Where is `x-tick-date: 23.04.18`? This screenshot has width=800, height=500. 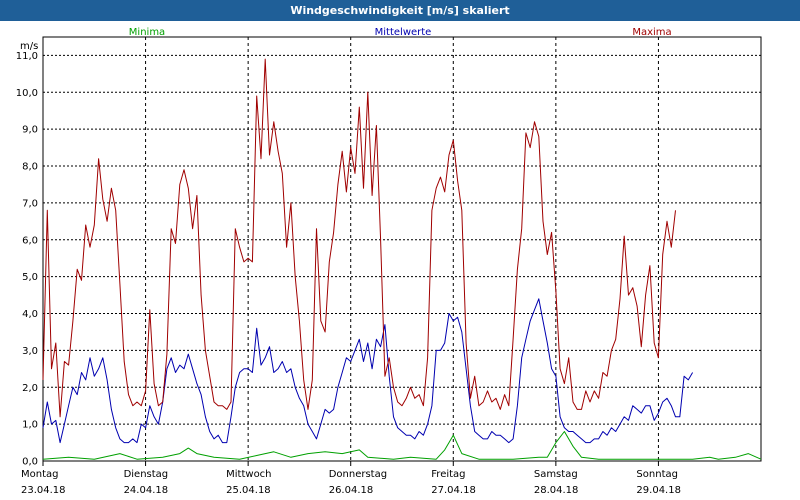 x-tick-date: 23.04.18 is located at coordinates (43, 490).